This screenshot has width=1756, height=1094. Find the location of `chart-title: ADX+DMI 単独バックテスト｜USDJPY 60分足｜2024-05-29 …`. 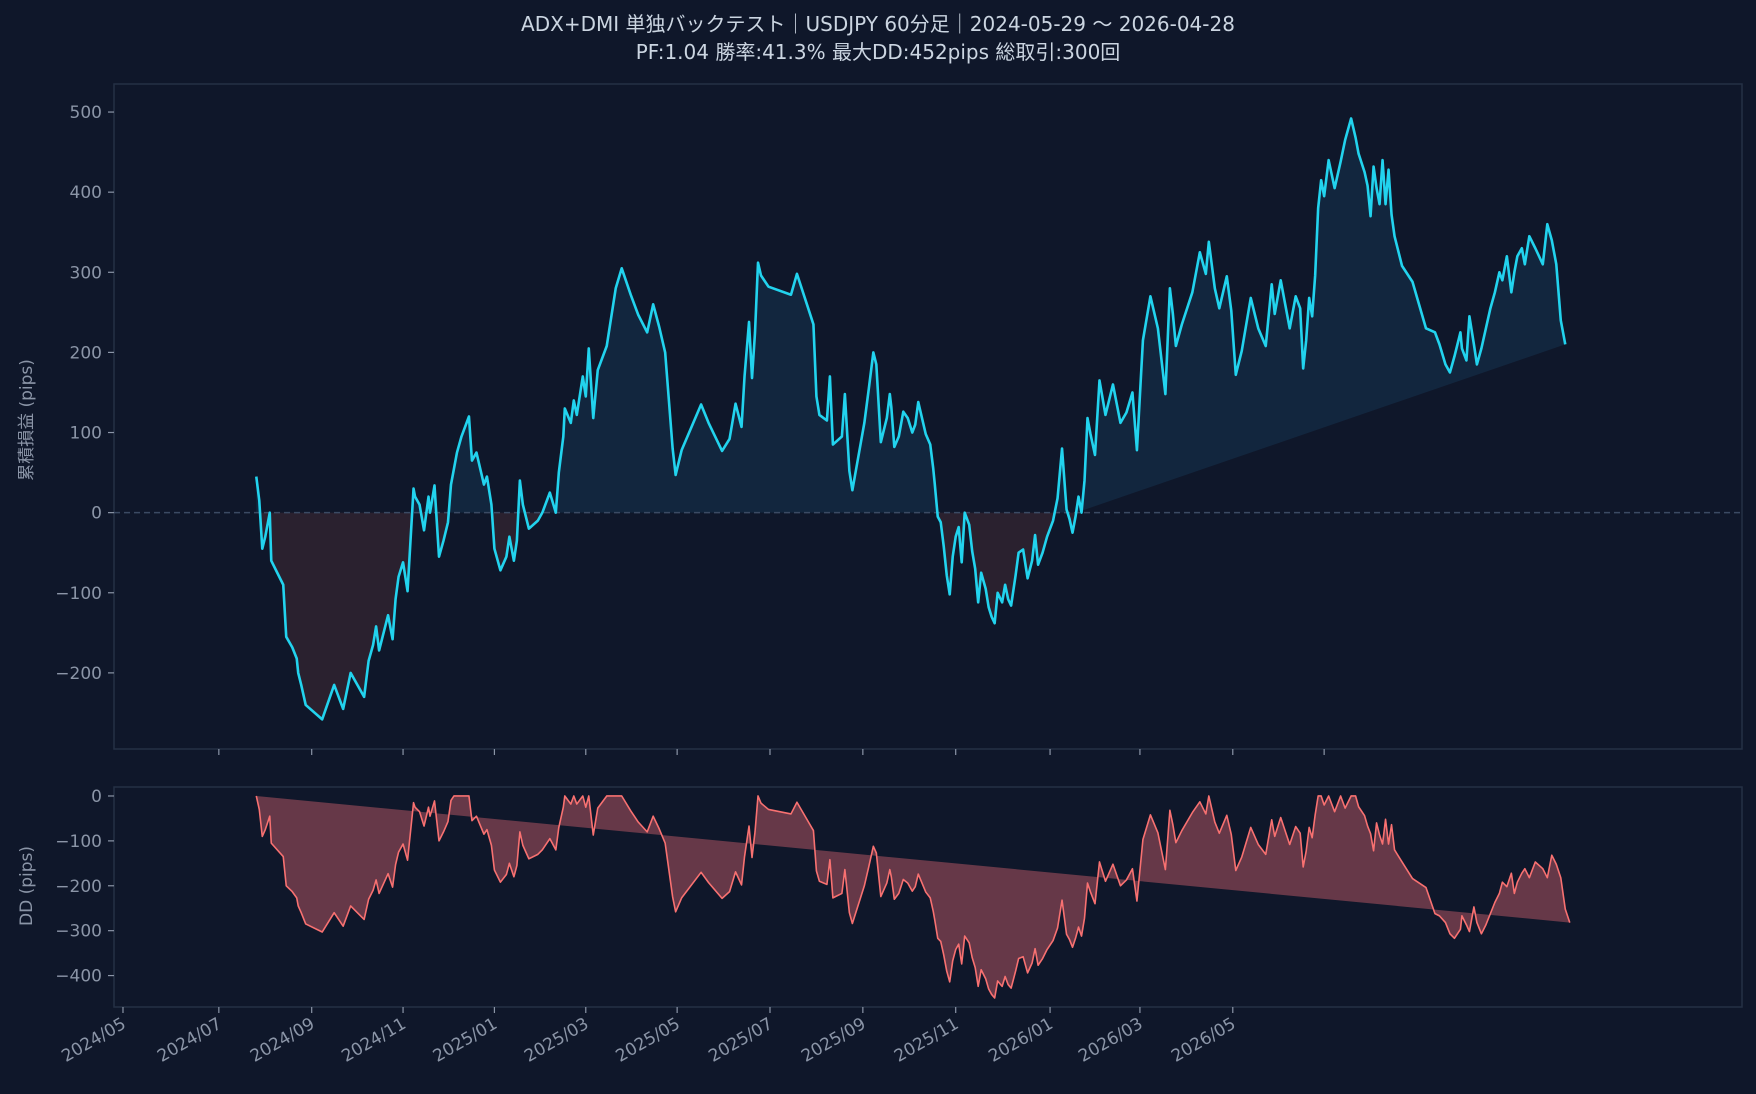

chart-title: ADX+DMI 単独バックテスト｜USDJPY 60分足｜2024-05-29 … is located at coordinates (878, 24).